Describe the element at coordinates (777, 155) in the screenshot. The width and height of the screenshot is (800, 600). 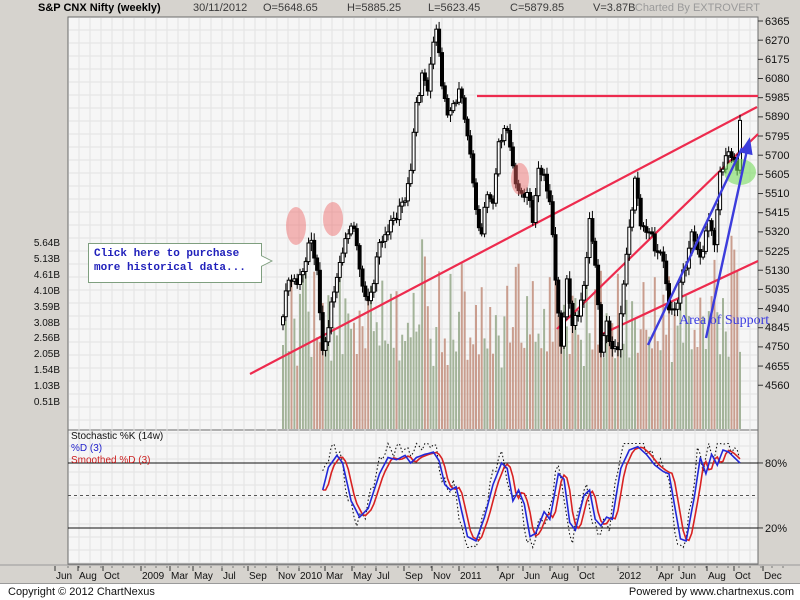
I see `price-axis-label: 5700` at that location.